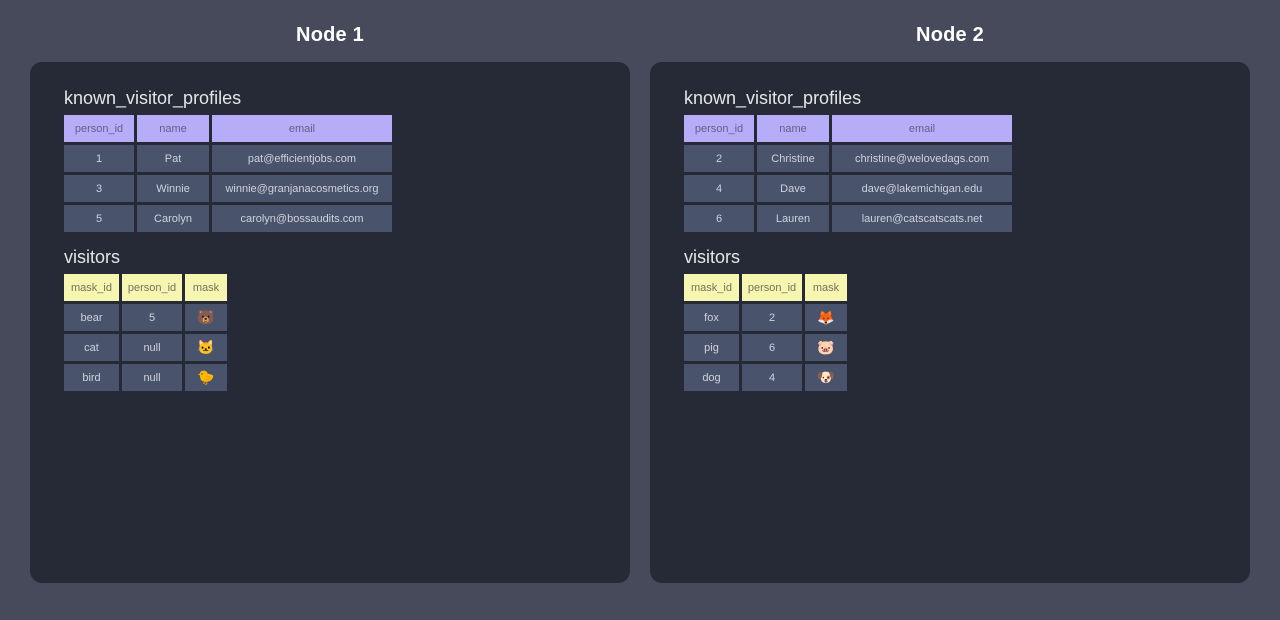  Describe the element at coordinates (712, 257) in the screenshot. I see `node-2-visitors-title: visitors` at that location.